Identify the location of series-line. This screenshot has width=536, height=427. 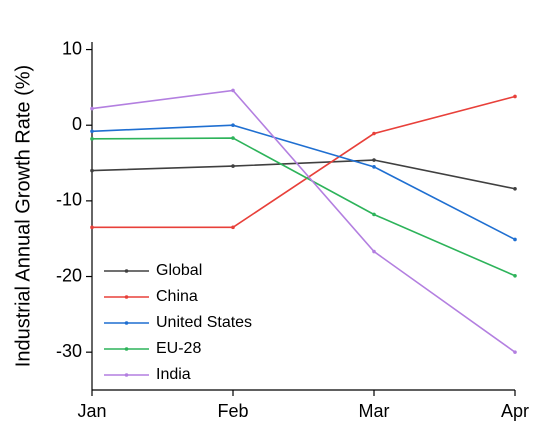
(303, 174).